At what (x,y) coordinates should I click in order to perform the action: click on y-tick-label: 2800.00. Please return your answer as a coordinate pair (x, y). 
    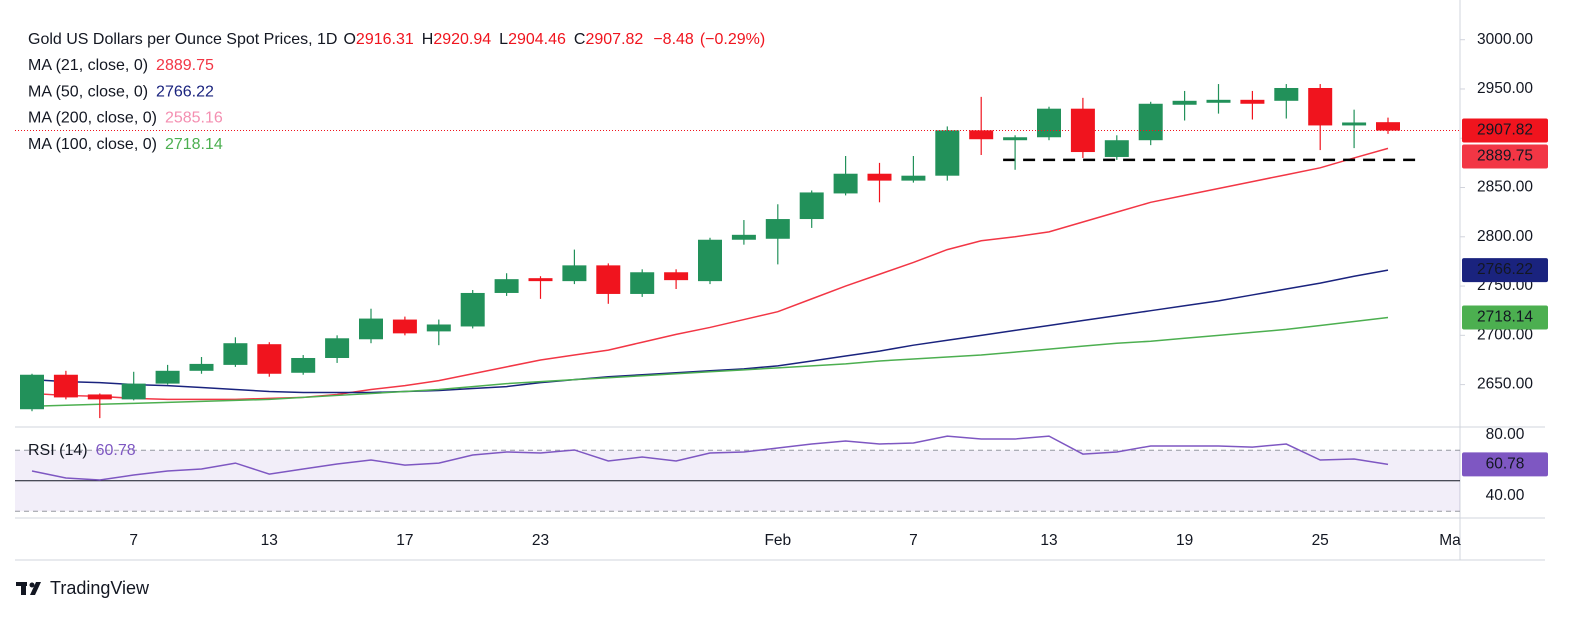
    Looking at the image, I should click on (1505, 236).